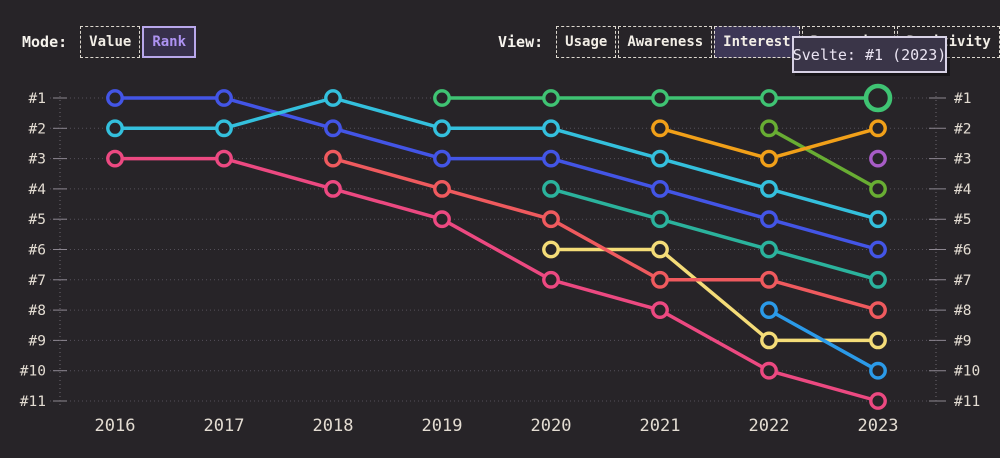 This screenshot has height=458, width=1000. Describe the element at coordinates (45, 42) in the screenshot. I see `mode-label: Mode:` at that location.